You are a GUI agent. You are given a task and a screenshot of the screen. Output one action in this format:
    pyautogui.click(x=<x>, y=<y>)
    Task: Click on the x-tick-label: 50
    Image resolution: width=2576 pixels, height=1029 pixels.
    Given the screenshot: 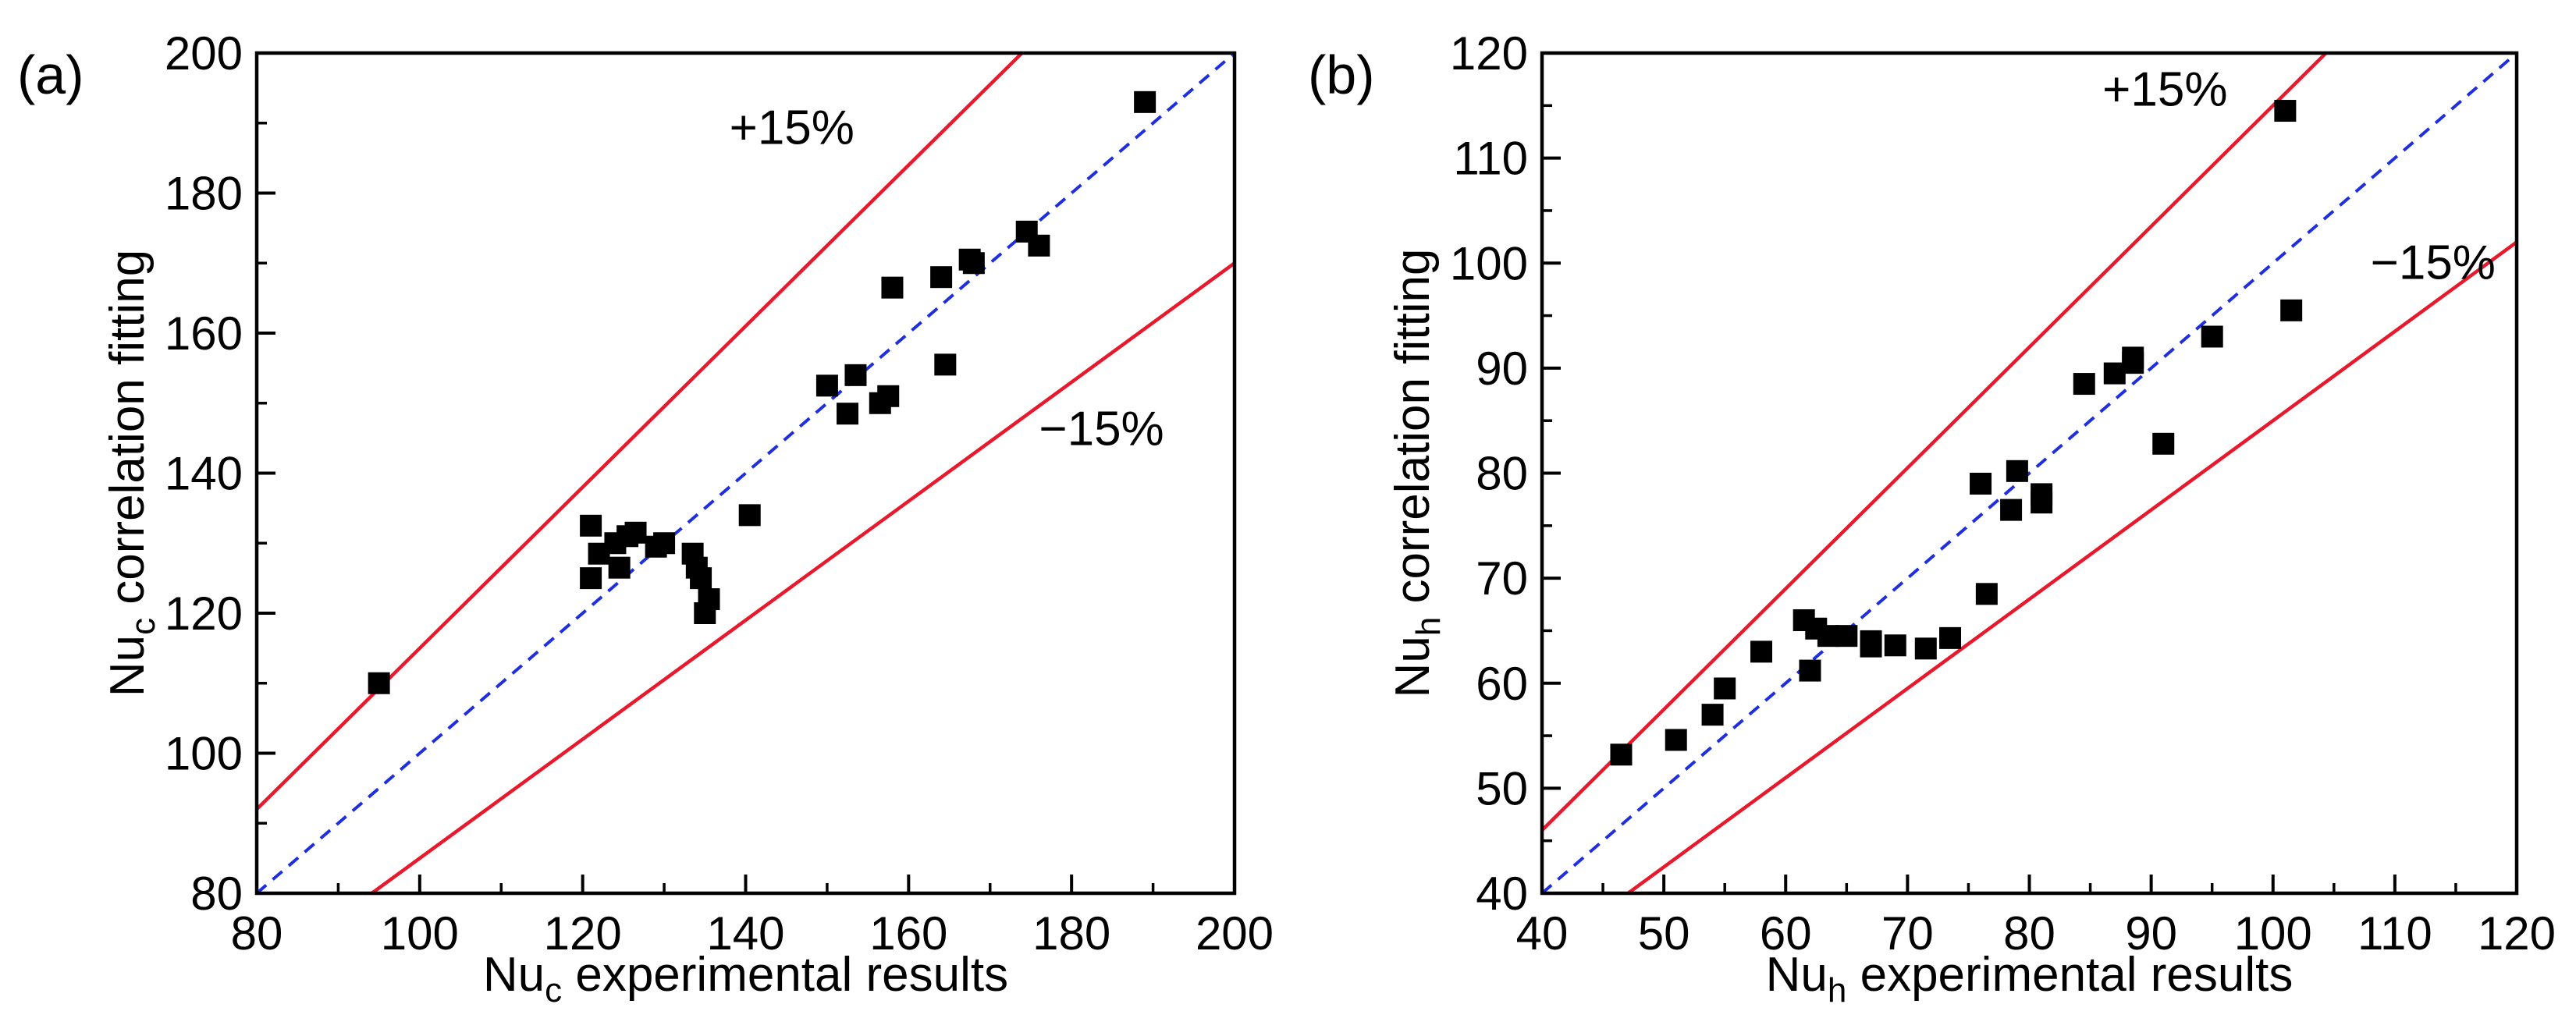 What is the action you would take?
    pyautogui.click(x=1664, y=933)
    